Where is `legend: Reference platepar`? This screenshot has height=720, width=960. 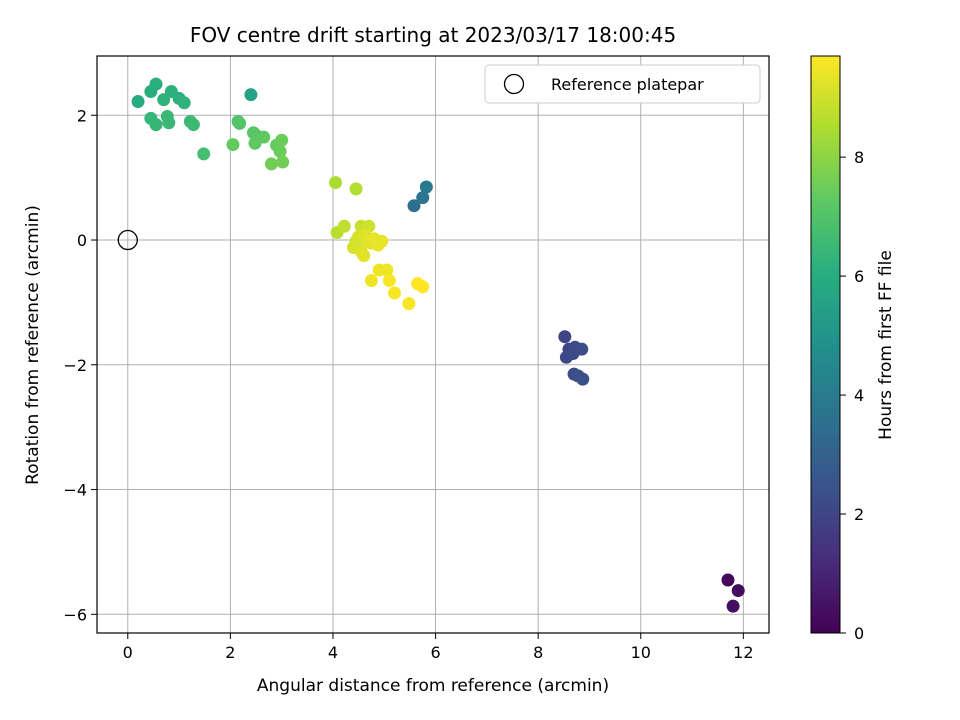 legend: Reference platepar is located at coordinates (622, 84).